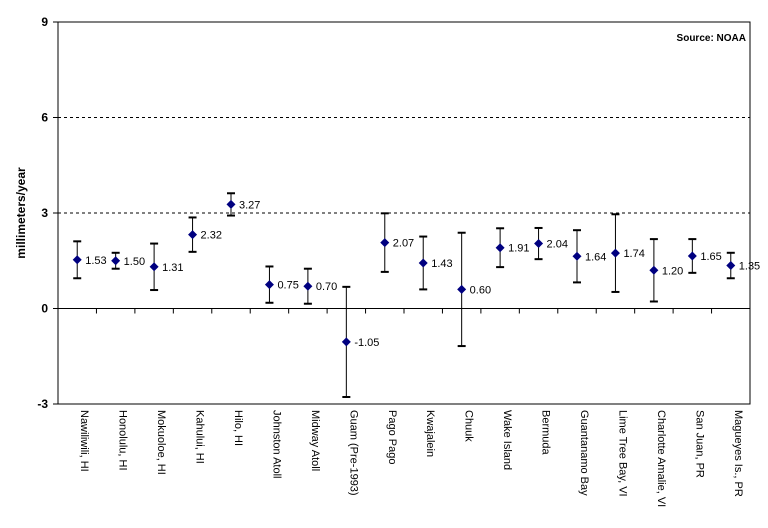 This screenshot has width=768, height=528. I want to click on data-label: 1.43, so click(441, 264).